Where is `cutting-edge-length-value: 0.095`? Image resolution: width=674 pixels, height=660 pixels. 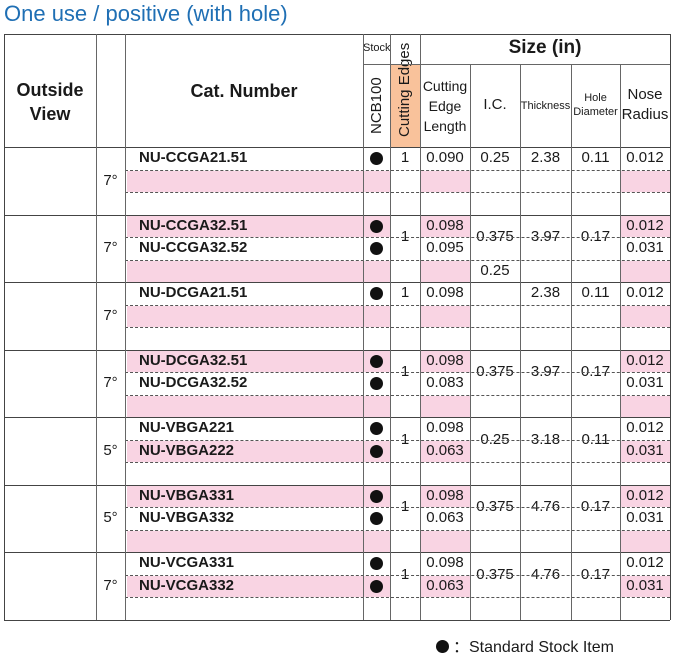 cutting-edge-length-value: 0.095 is located at coordinates (445, 247).